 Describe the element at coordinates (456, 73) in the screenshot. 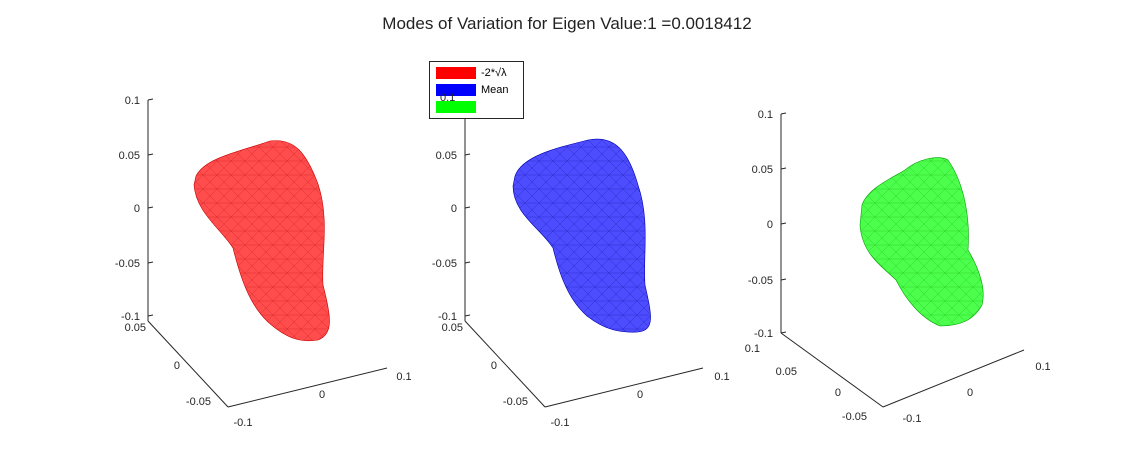

I see `legend-swatch-red` at that location.